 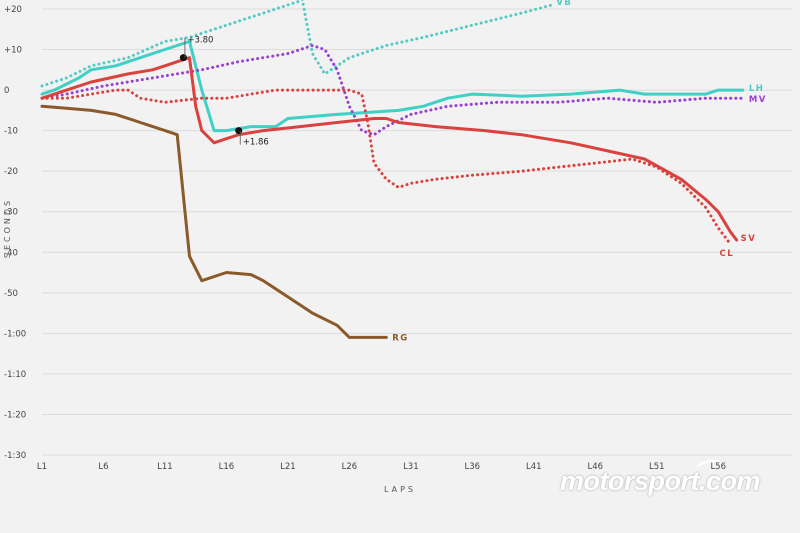 What do you see at coordinates (749, 239) in the screenshot?
I see `series-label-sv: SV` at bounding box center [749, 239].